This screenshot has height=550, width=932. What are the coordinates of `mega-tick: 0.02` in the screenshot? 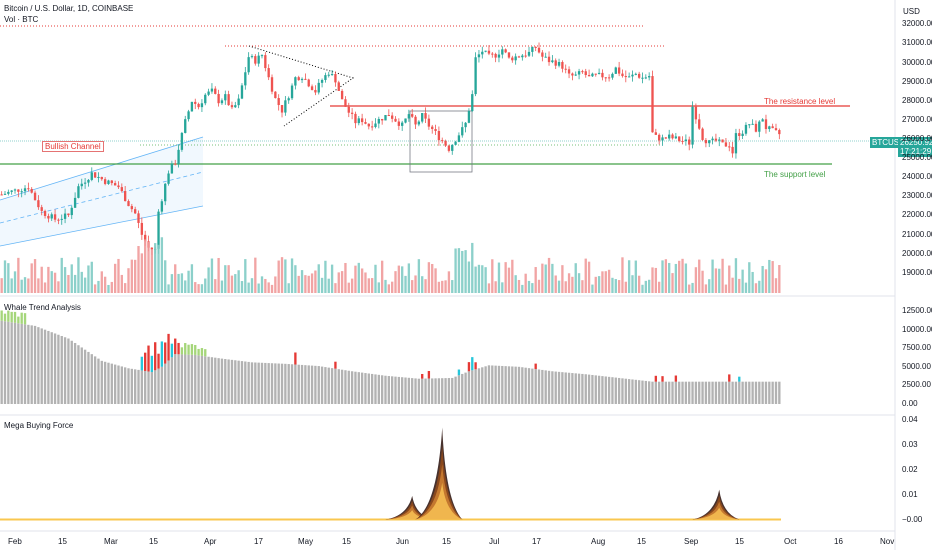 It's located at (910, 469).